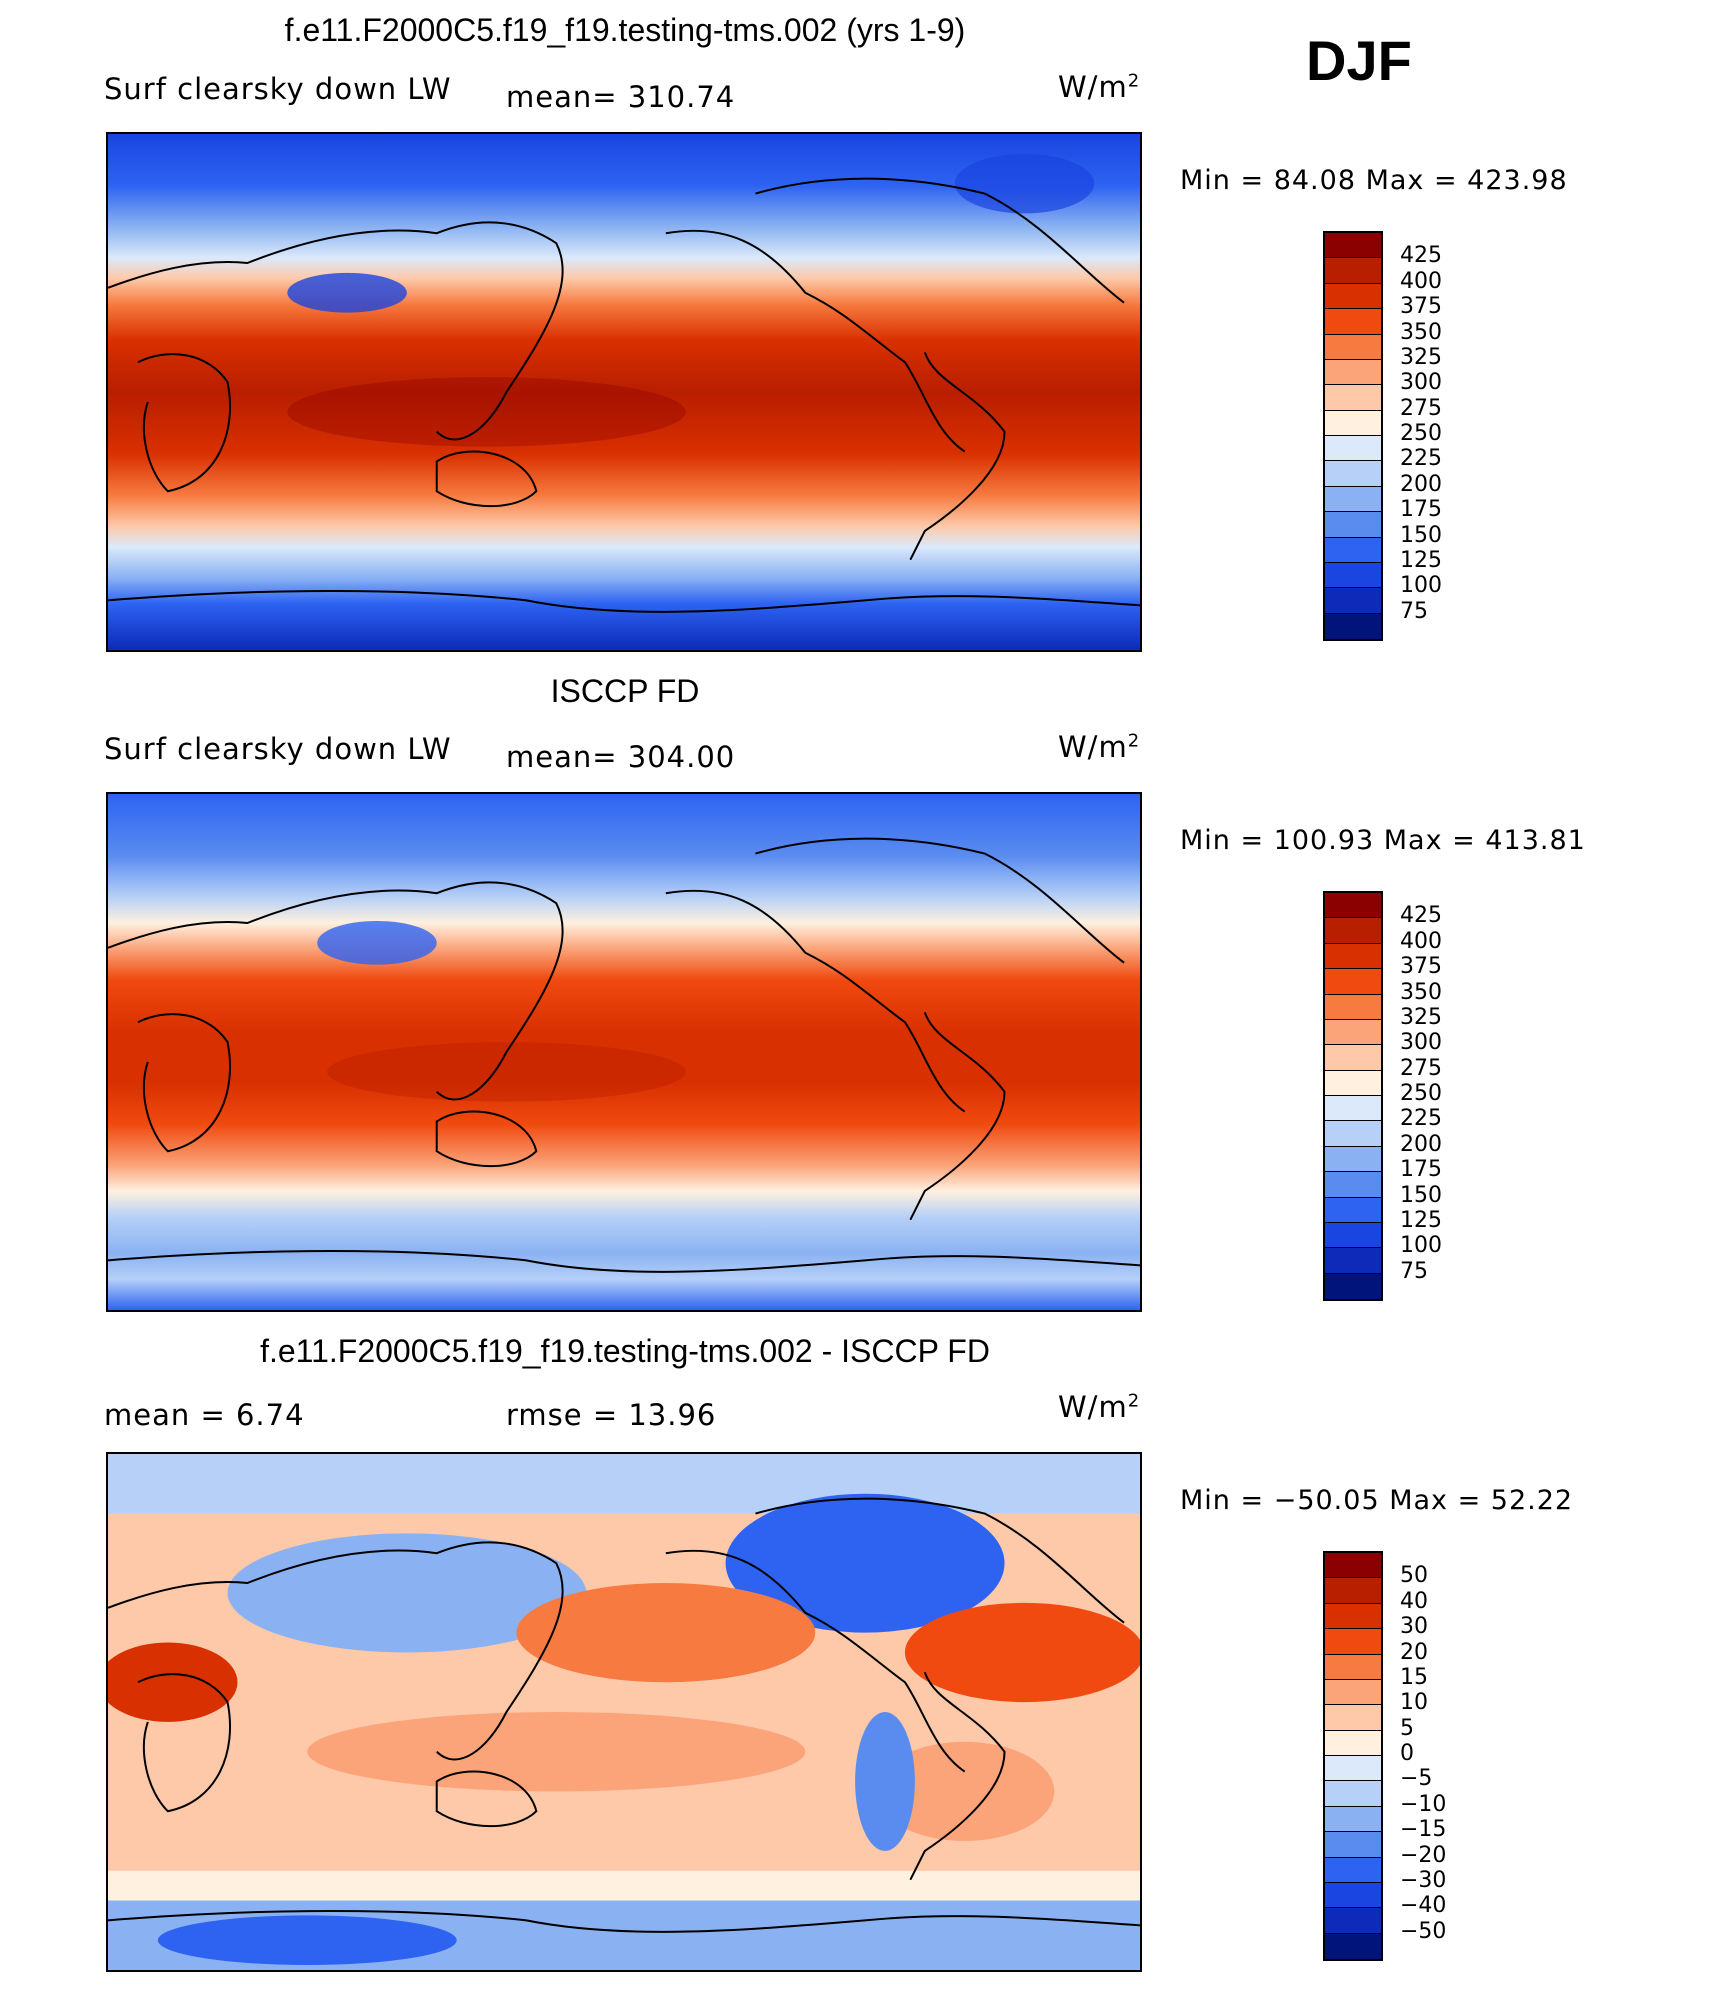  Describe the element at coordinates (1414, 1627) in the screenshot. I see `colorbar-label: 30` at that location.